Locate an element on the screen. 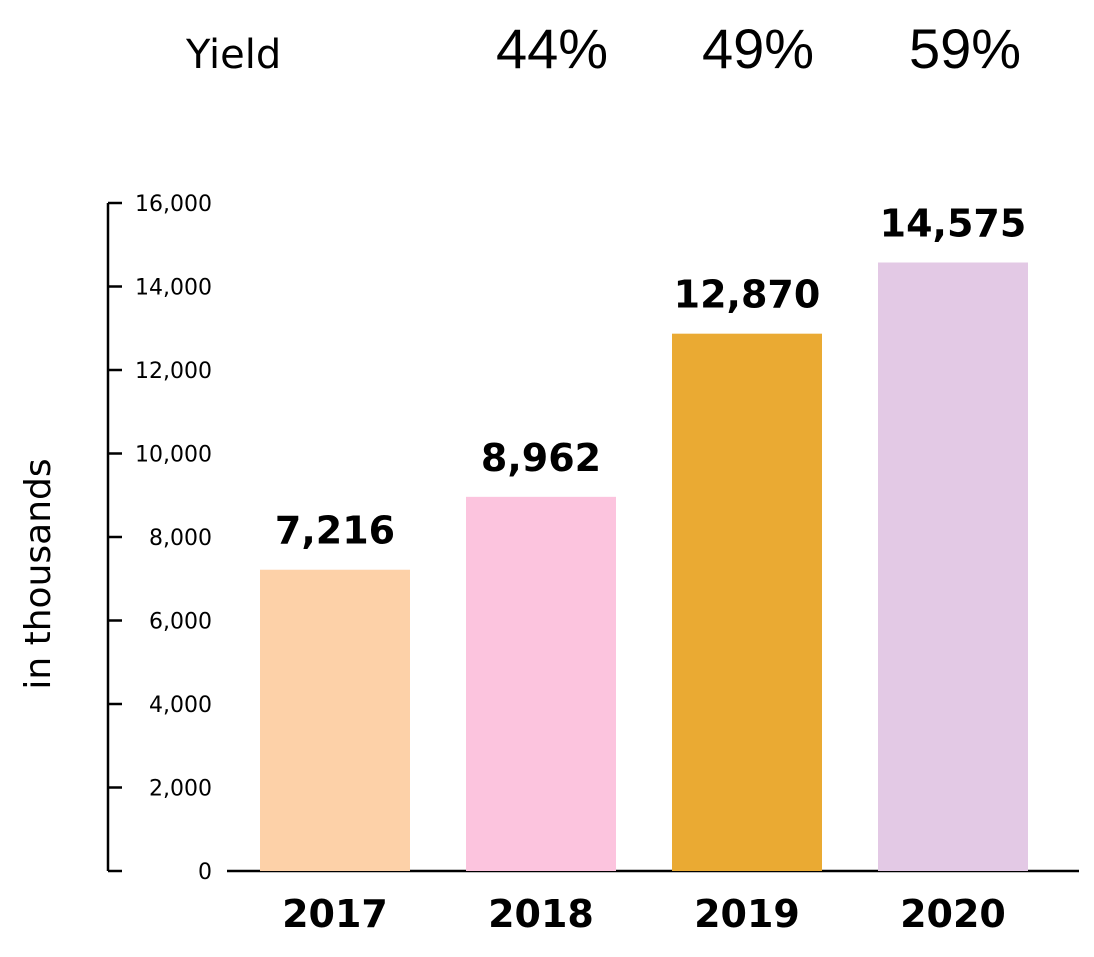 This screenshot has width=1094, height=957. yield-value-2019: 49% is located at coordinates (758, 48).